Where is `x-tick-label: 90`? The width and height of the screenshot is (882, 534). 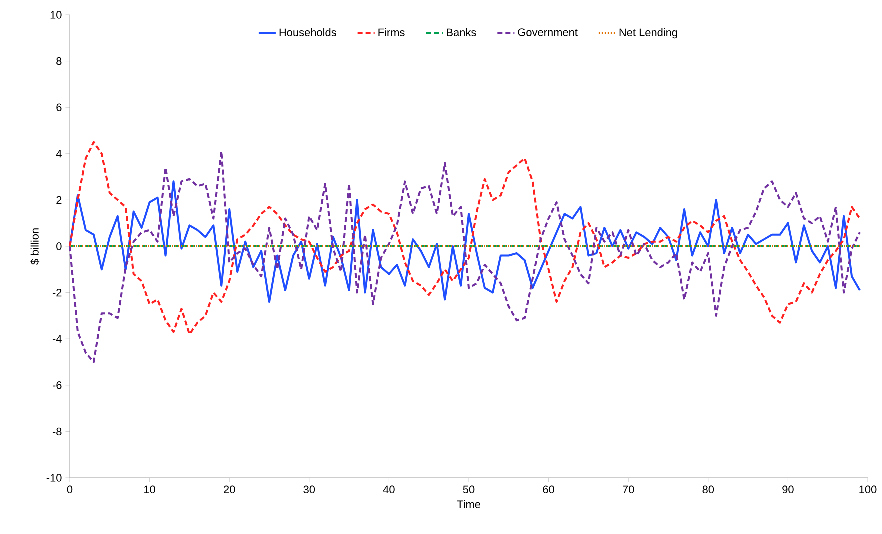 x-tick-label: 90 is located at coordinates (788, 490).